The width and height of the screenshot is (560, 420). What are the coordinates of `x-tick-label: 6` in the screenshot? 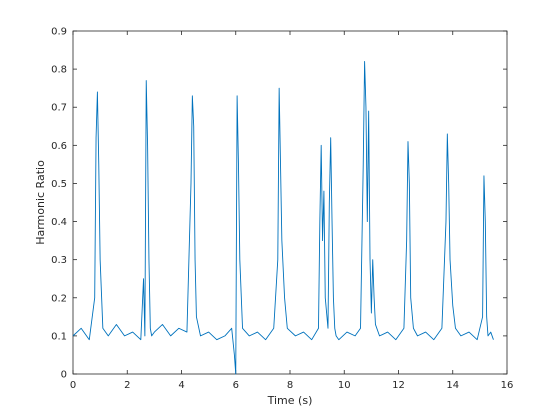 It's located at (236, 385).